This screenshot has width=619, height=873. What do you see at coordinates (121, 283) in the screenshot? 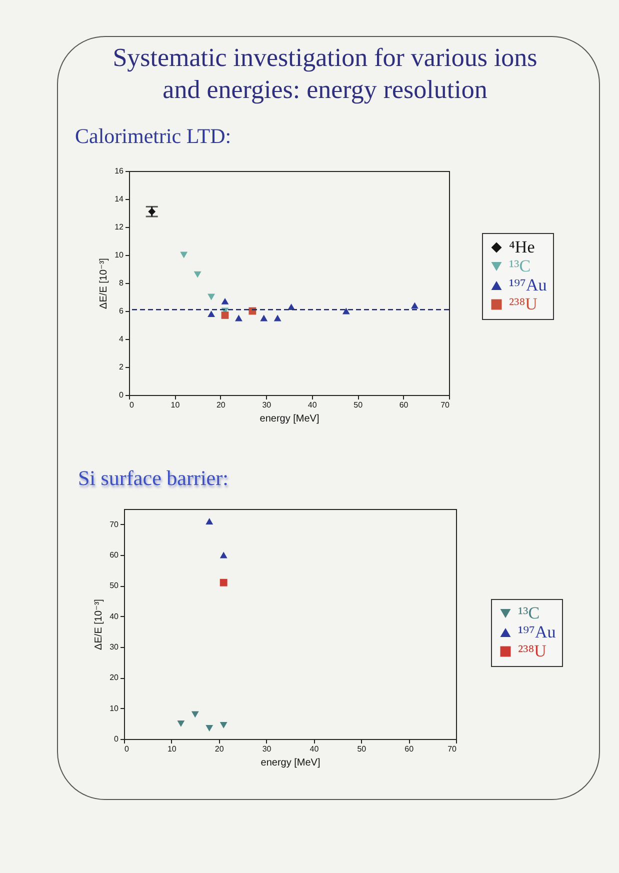
I see `y-tick-label: 8` at bounding box center [121, 283].